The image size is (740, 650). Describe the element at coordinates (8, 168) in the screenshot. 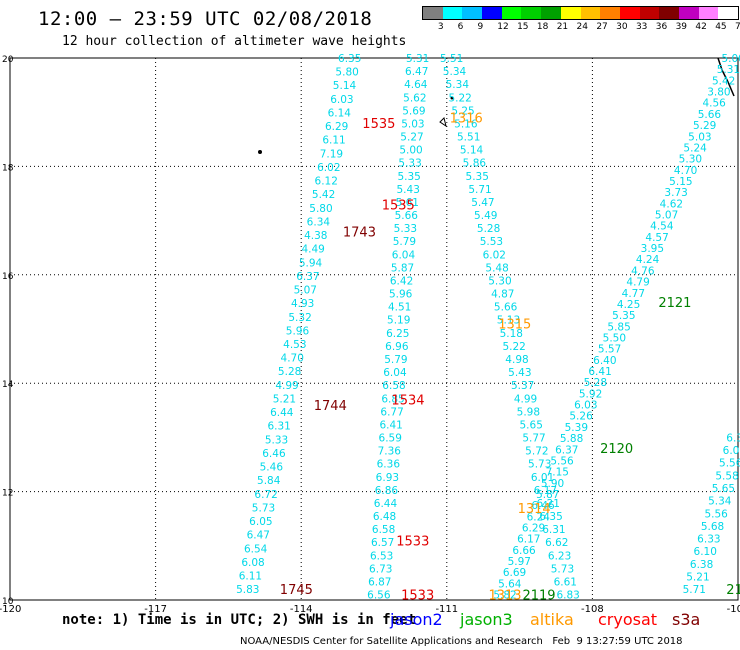

I see `y-tick-label: 18` at that location.